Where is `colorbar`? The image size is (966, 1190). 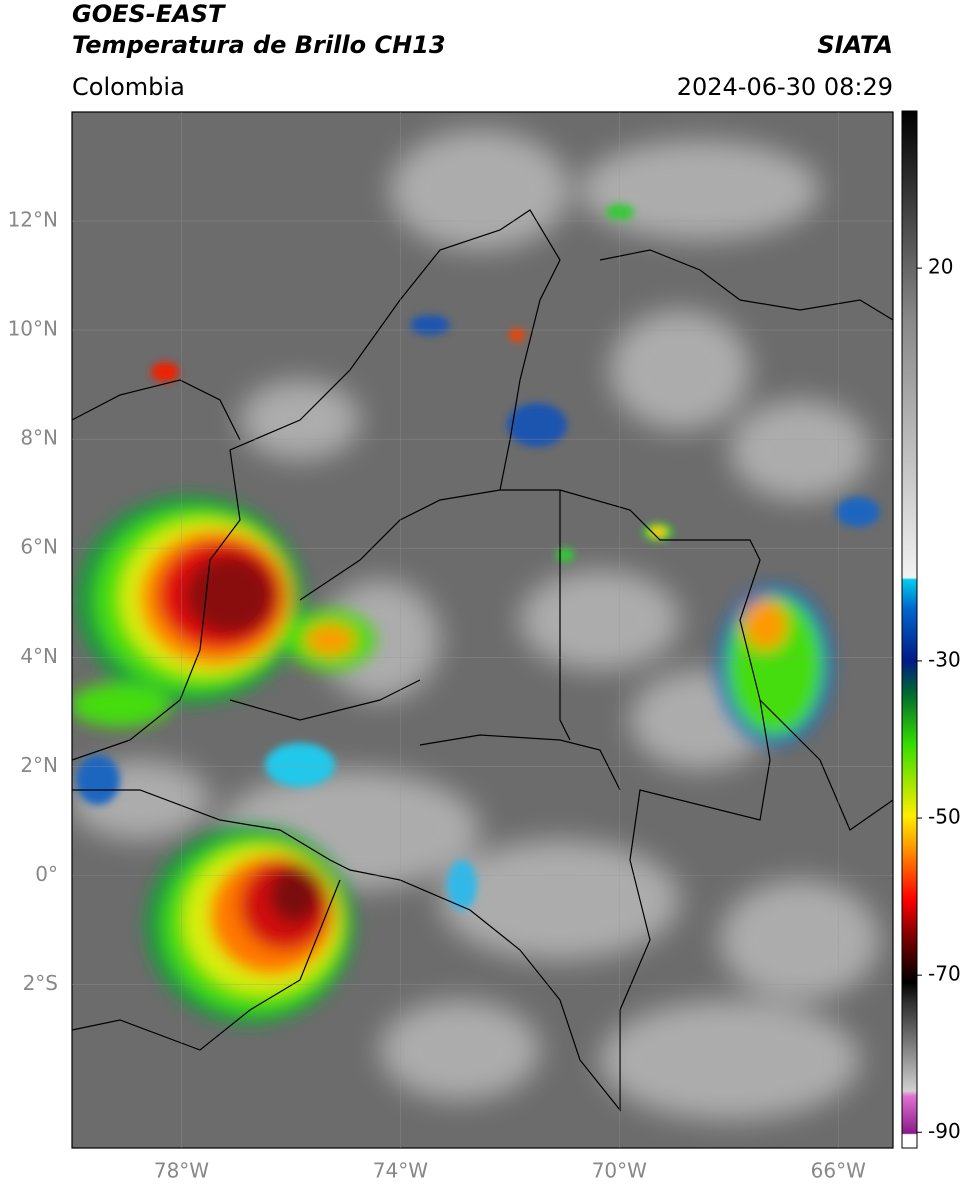
colorbar is located at coordinates (909, 629).